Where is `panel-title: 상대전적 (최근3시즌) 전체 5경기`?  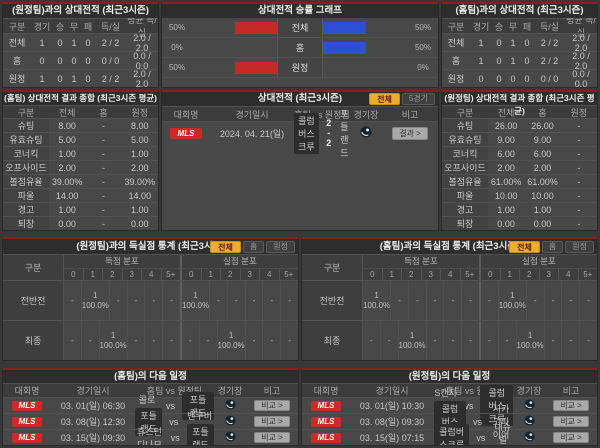
panel-title: 상대전적 (최근3시즌) 전체 5경기 is located at coordinates (300, 99).